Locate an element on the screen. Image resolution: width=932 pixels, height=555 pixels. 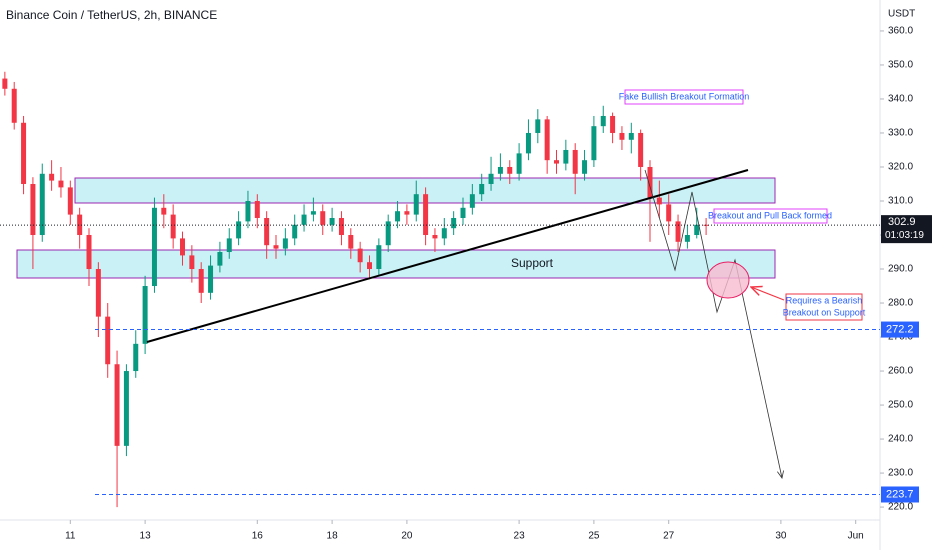
y-tick-label: 250.0 is located at coordinates (900, 405).